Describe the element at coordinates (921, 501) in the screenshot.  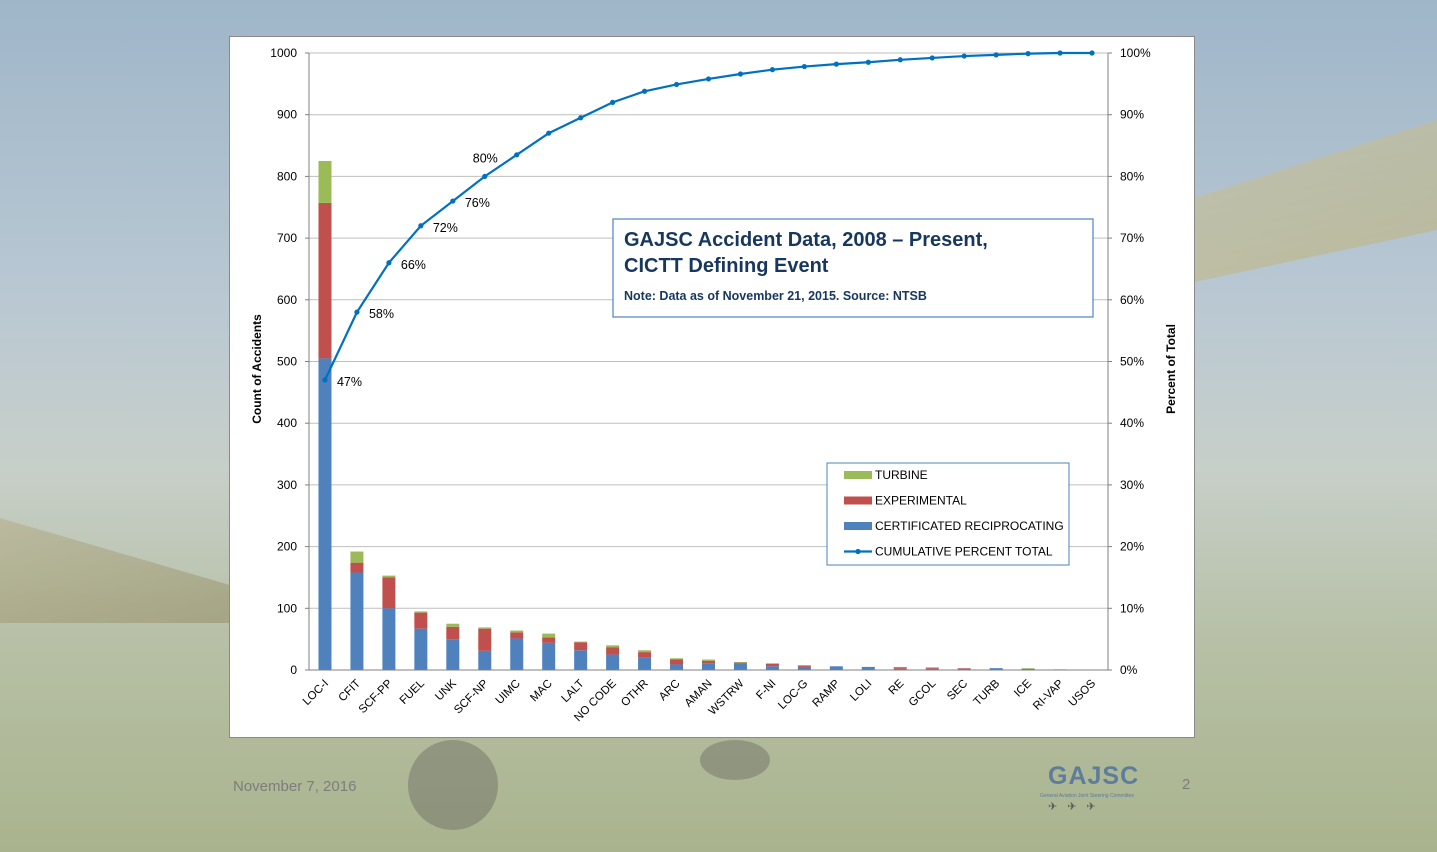
I see `legend-label: EXPERIMENTAL` at that location.